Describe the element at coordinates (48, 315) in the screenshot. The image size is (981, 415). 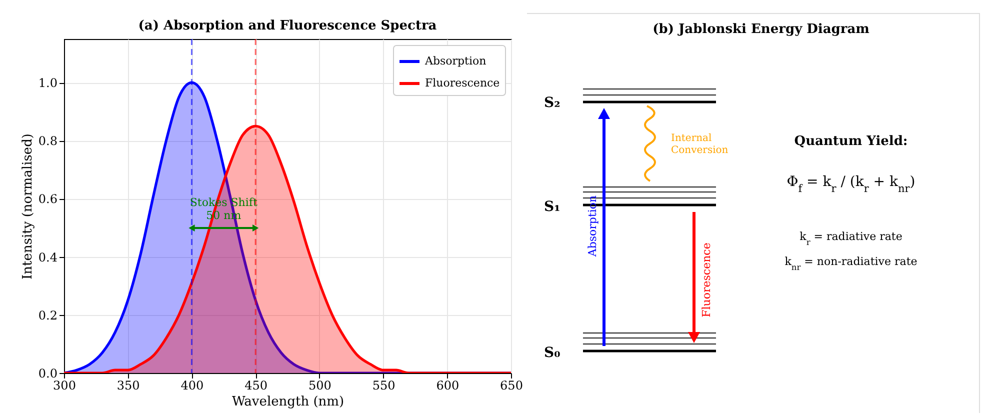
I see `y-tick-label: 0.2` at that location.